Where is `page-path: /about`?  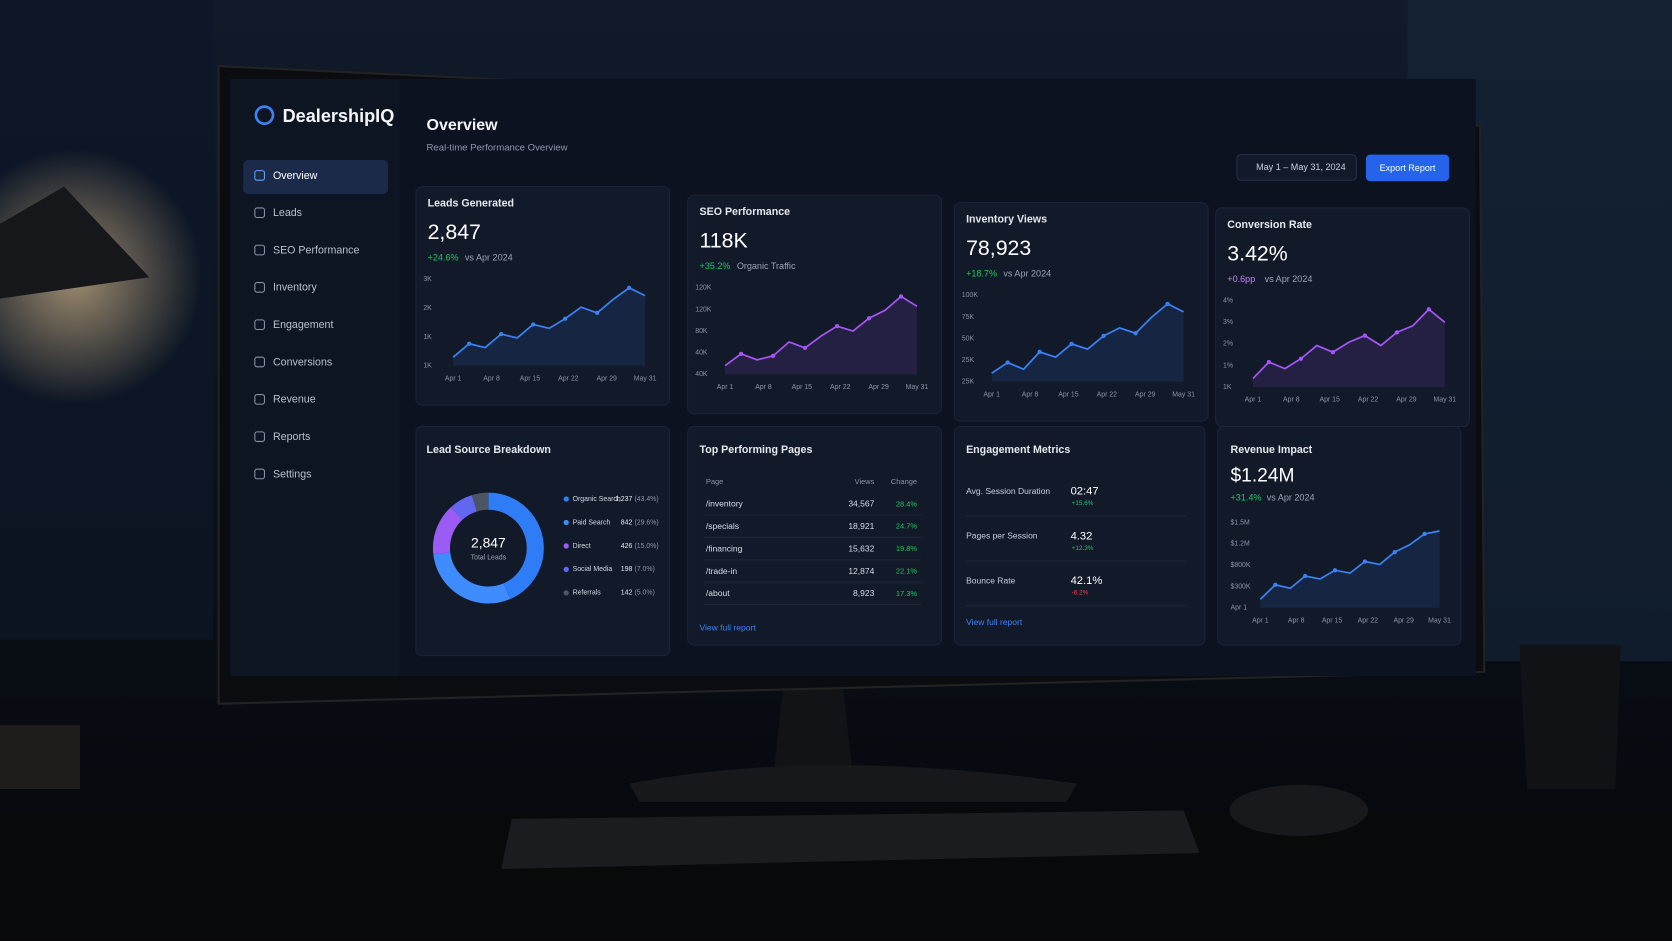 page-path: /about is located at coordinates (718, 593).